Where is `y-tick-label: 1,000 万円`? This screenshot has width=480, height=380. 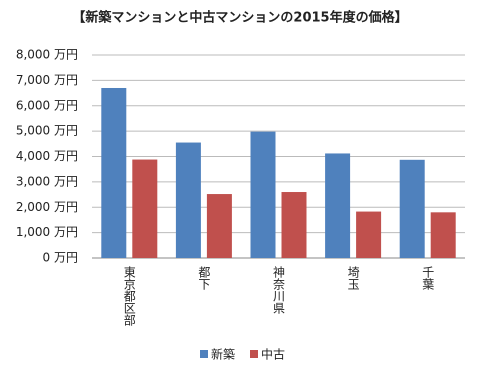
y-tick-label: 1,000 万円 is located at coordinates (47, 232).